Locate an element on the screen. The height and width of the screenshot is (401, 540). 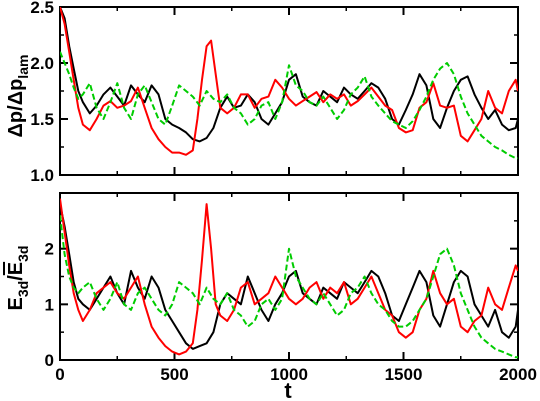
top-y-axis-label-main: Δp/Δp is located at coordinates (16, 108).